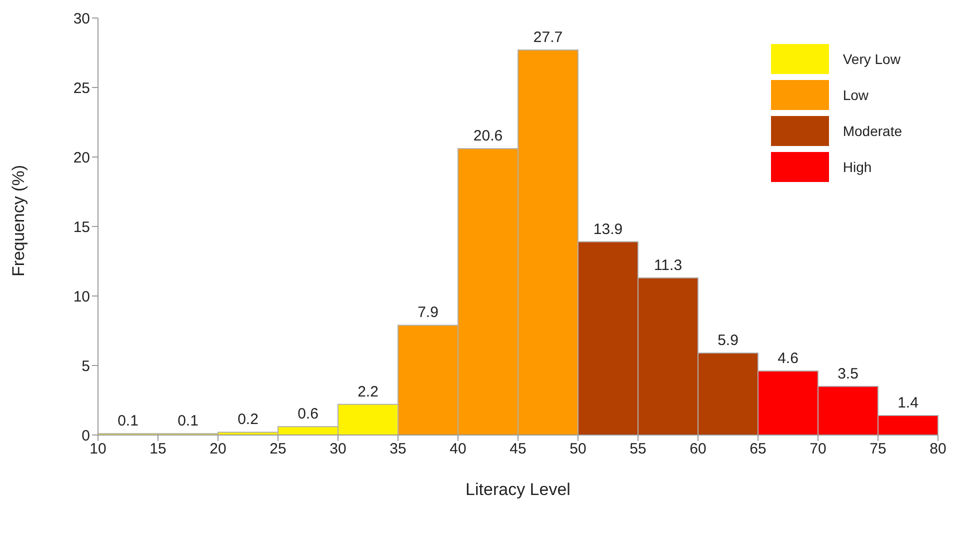 This screenshot has height=533, width=960. I want to click on y-tick-label: 30, so click(81, 19).